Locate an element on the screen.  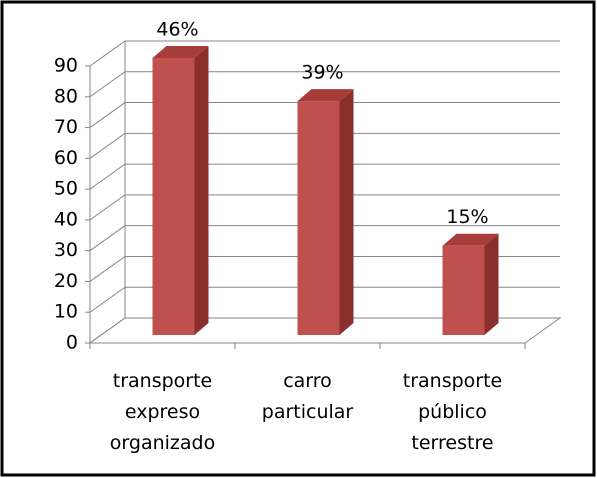
x-tick-label-line: particular is located at coordinates (308, 412).